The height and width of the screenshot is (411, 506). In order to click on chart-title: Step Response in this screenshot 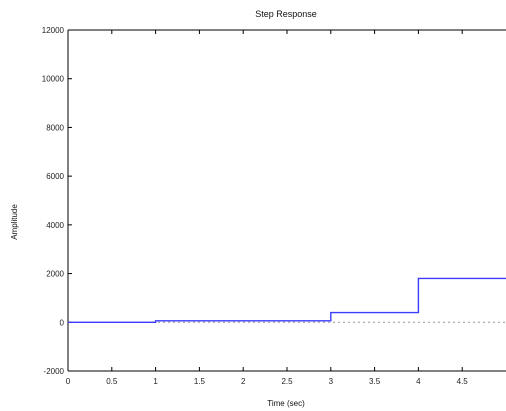, I will do `click(286, 14)`.